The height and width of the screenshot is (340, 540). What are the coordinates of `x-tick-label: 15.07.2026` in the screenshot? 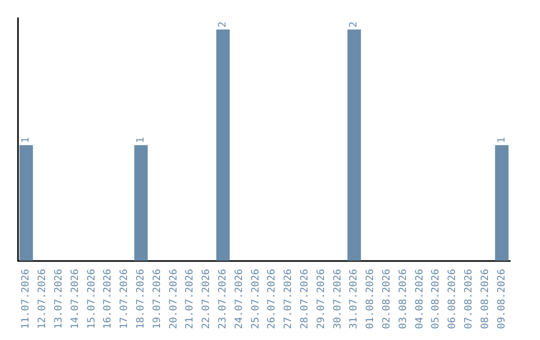 It's located at (92, 299).